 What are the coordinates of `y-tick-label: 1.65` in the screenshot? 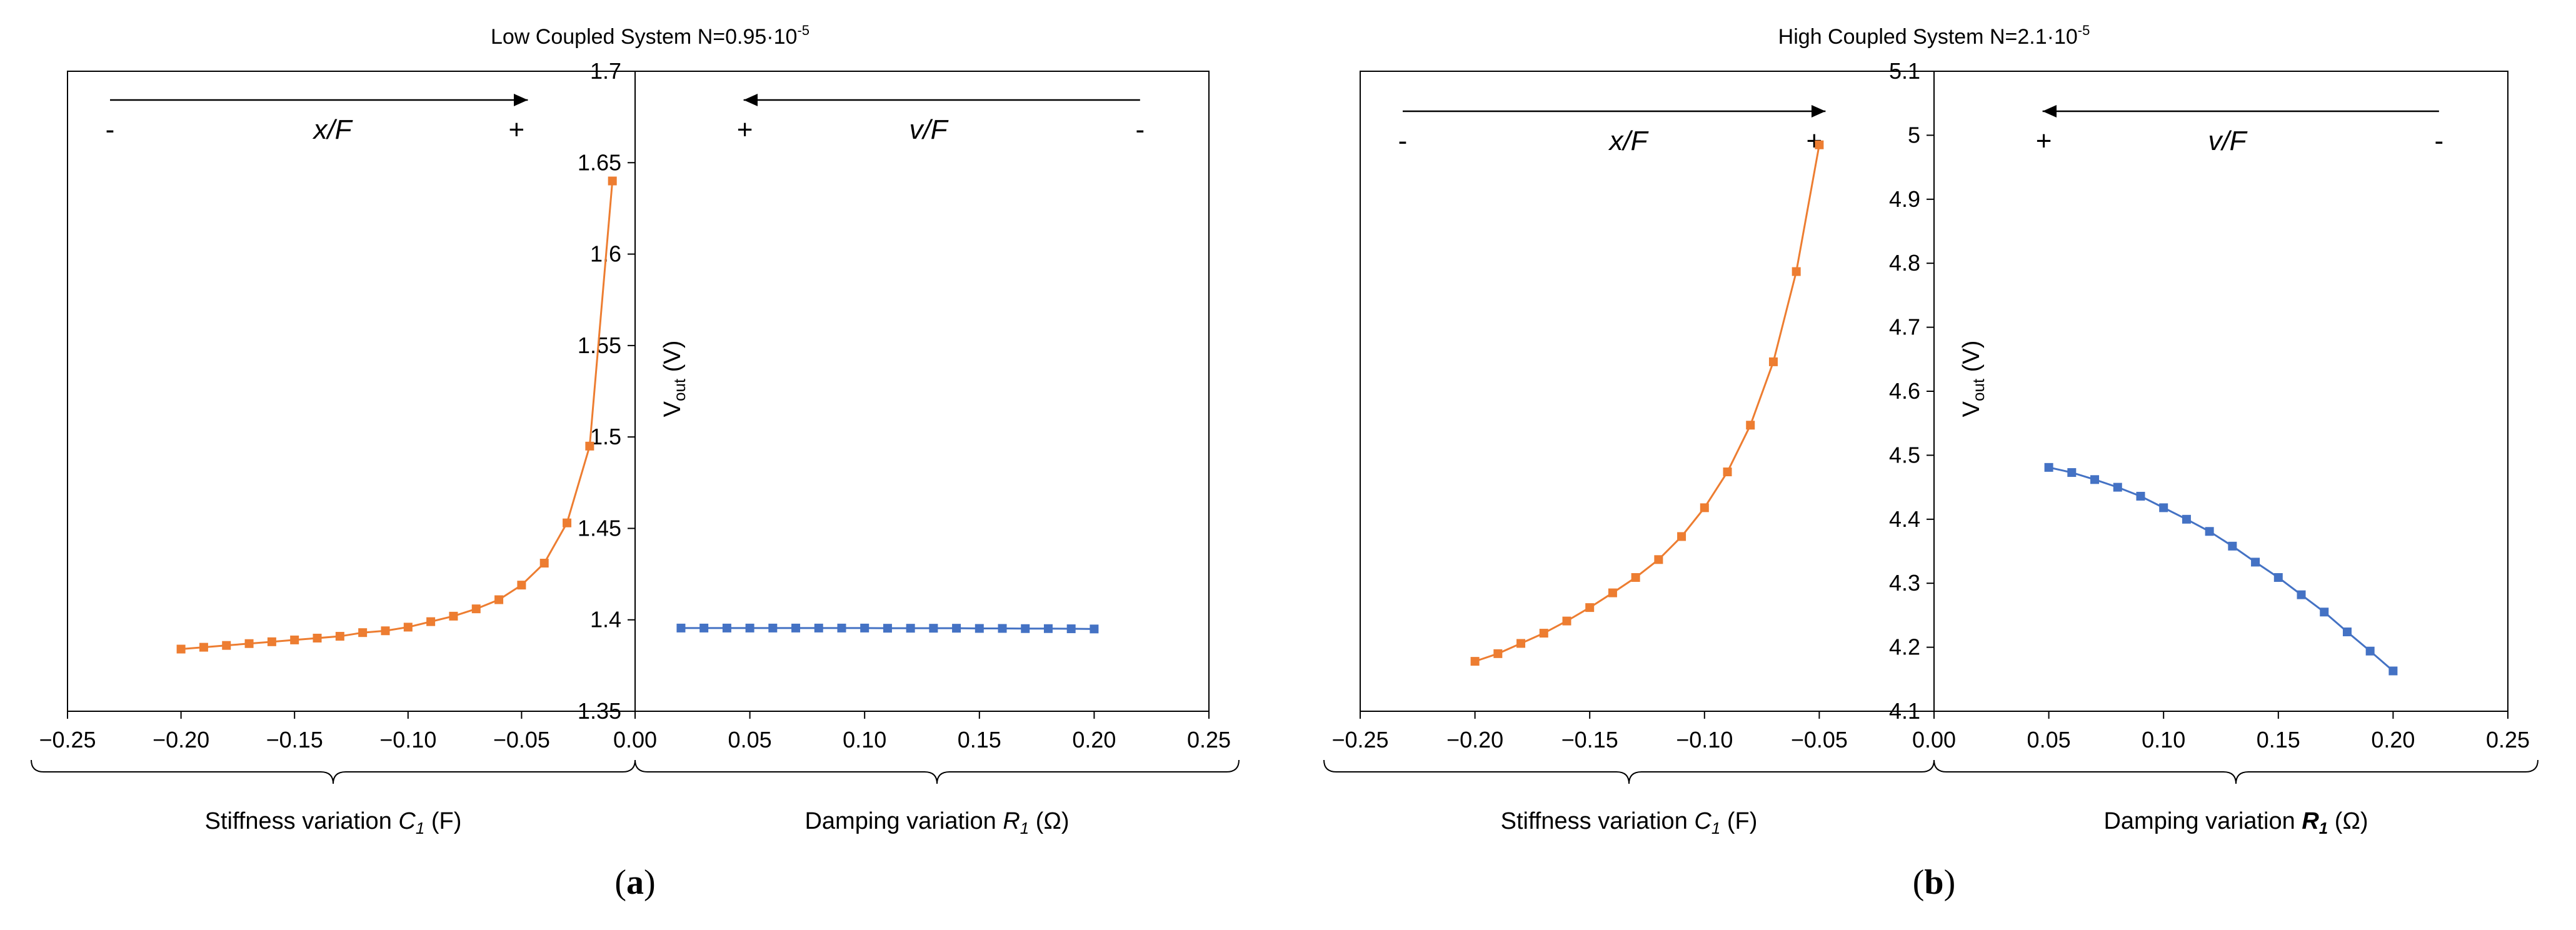 It's located at (599, 162).